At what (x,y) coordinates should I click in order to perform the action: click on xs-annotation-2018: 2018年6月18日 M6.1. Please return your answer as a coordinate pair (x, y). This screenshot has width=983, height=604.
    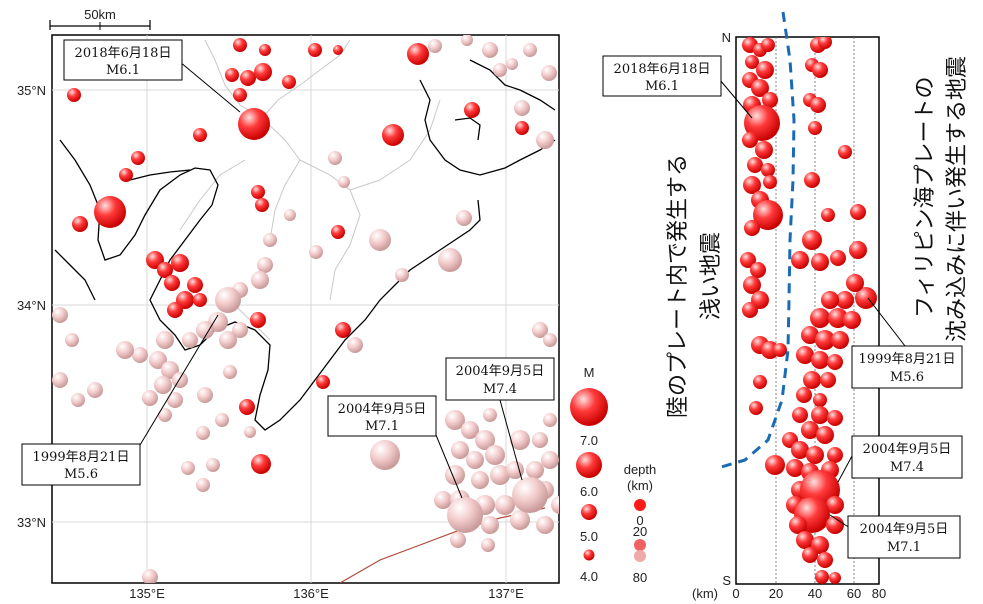
    Looking at the image, I should click on (677, 87).